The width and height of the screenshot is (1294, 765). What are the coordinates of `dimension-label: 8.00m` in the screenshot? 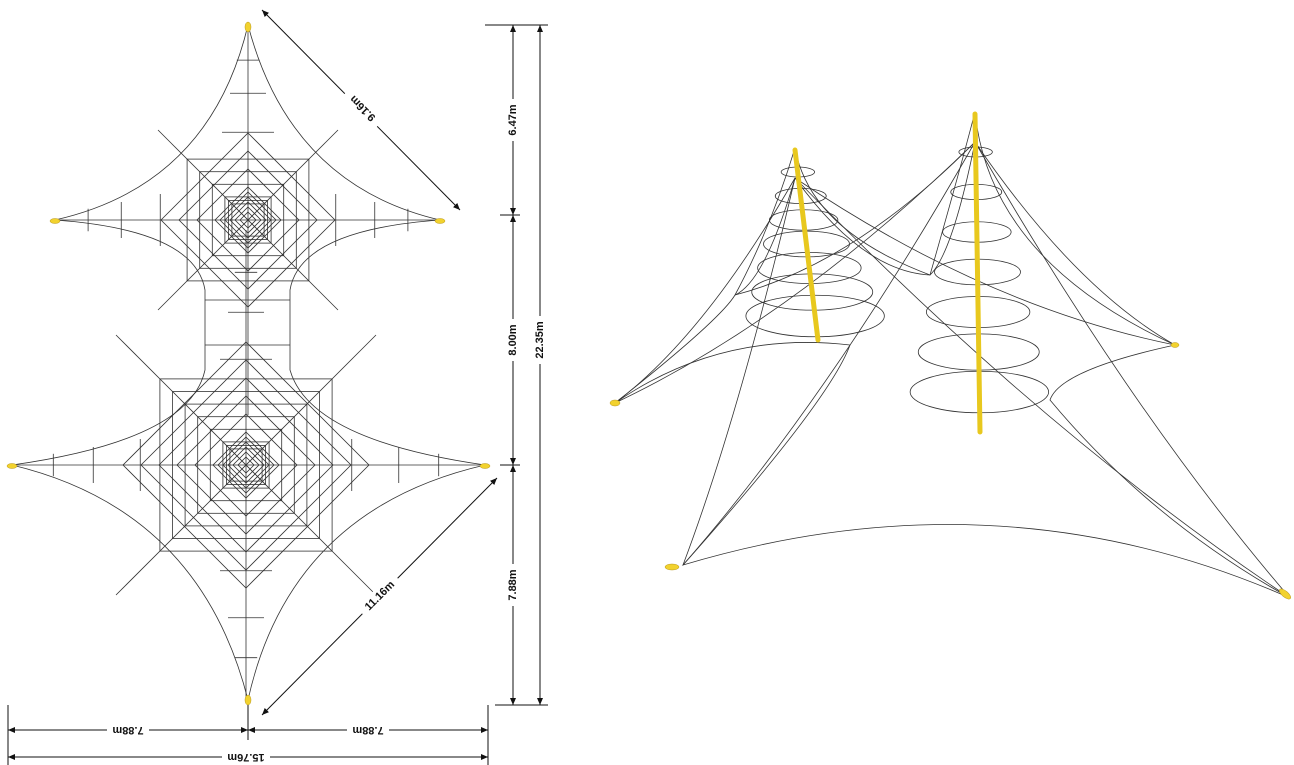 It's located at (513, 339).